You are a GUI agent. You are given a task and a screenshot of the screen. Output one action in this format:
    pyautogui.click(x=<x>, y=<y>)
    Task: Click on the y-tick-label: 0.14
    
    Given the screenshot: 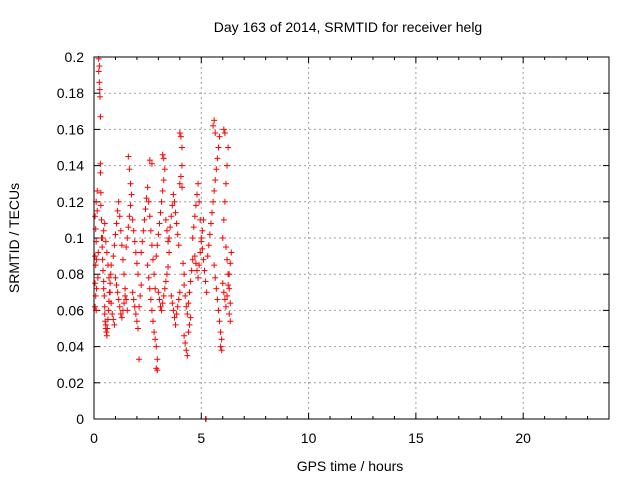 What is the action you would take?
    pyautogui.click(x=70, y=166)
    